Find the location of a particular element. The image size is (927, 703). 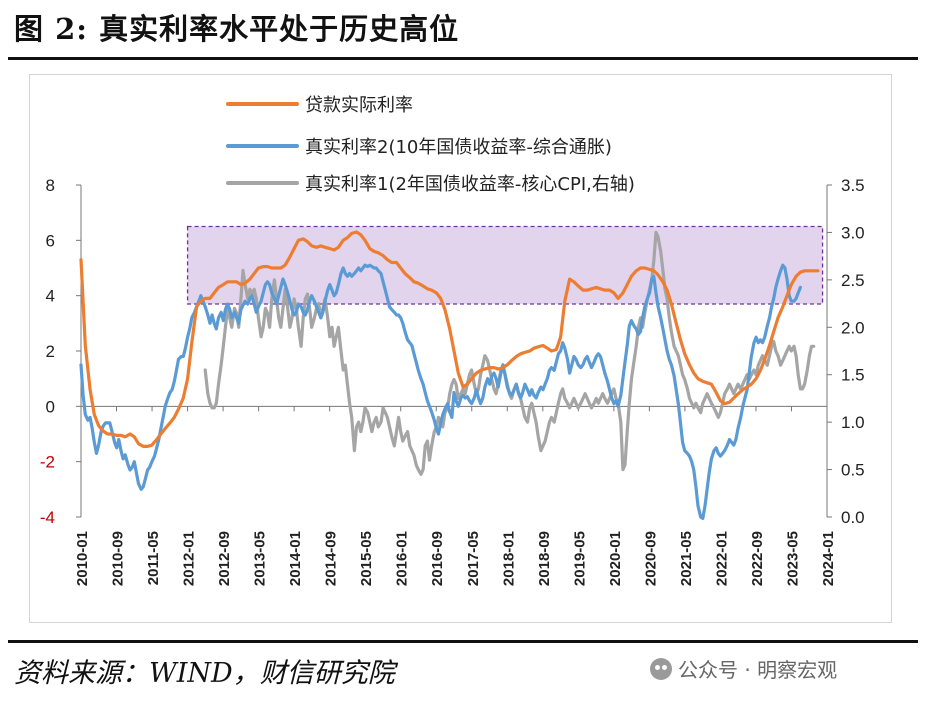

highlight-band-layer is located at coordinates (505, 265).